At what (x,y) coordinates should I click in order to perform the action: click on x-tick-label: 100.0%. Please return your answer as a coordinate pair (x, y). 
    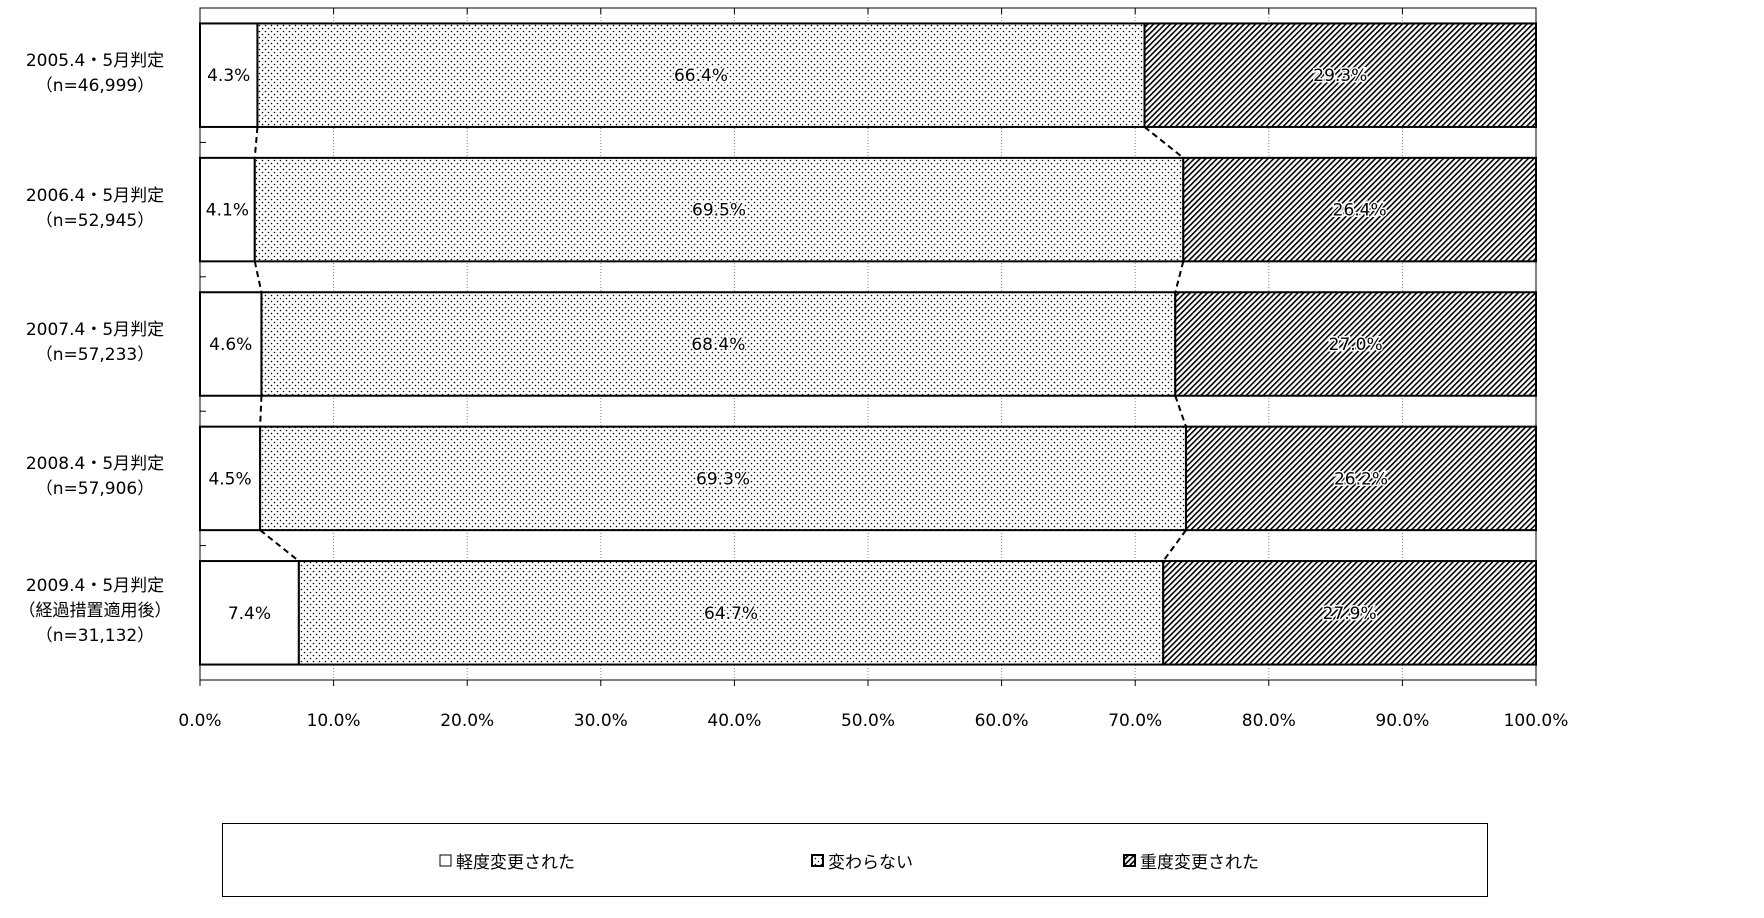
    Looking at the image, I should click on (1536, 721).